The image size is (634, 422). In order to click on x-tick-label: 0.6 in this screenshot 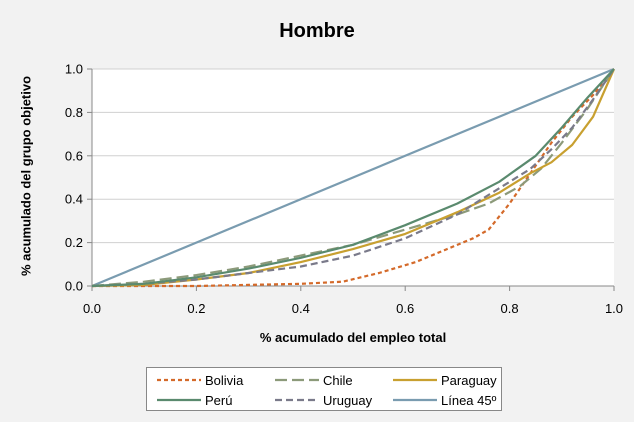, I will do `click(405, 308)`.